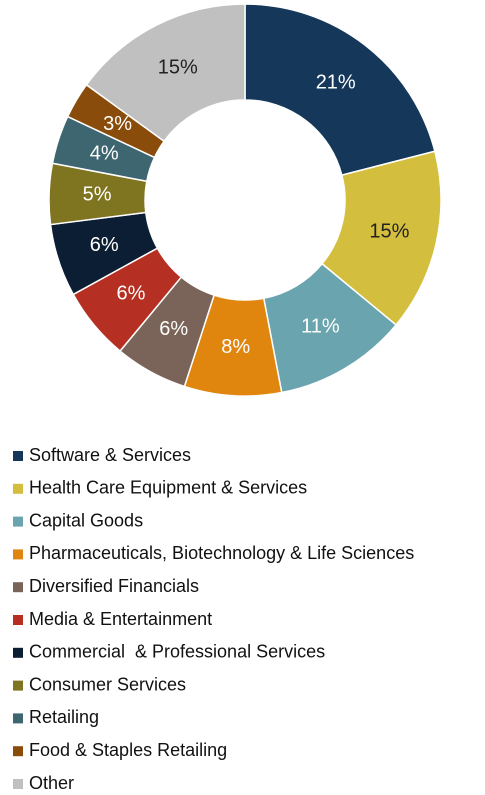 This screenshot has height=795, width=485. What do you see at coordinates (168, 488) in the screenshot?
I see `legend-label: Health Care Equipment & Services` at bounding box center [168, 488].